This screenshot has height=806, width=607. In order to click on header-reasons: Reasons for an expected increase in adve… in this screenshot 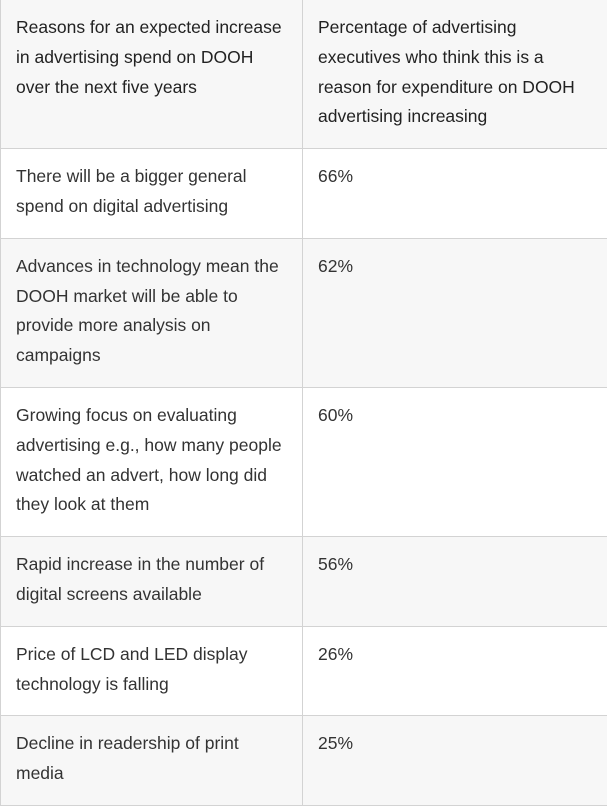, I will do `click(152, 74)`.